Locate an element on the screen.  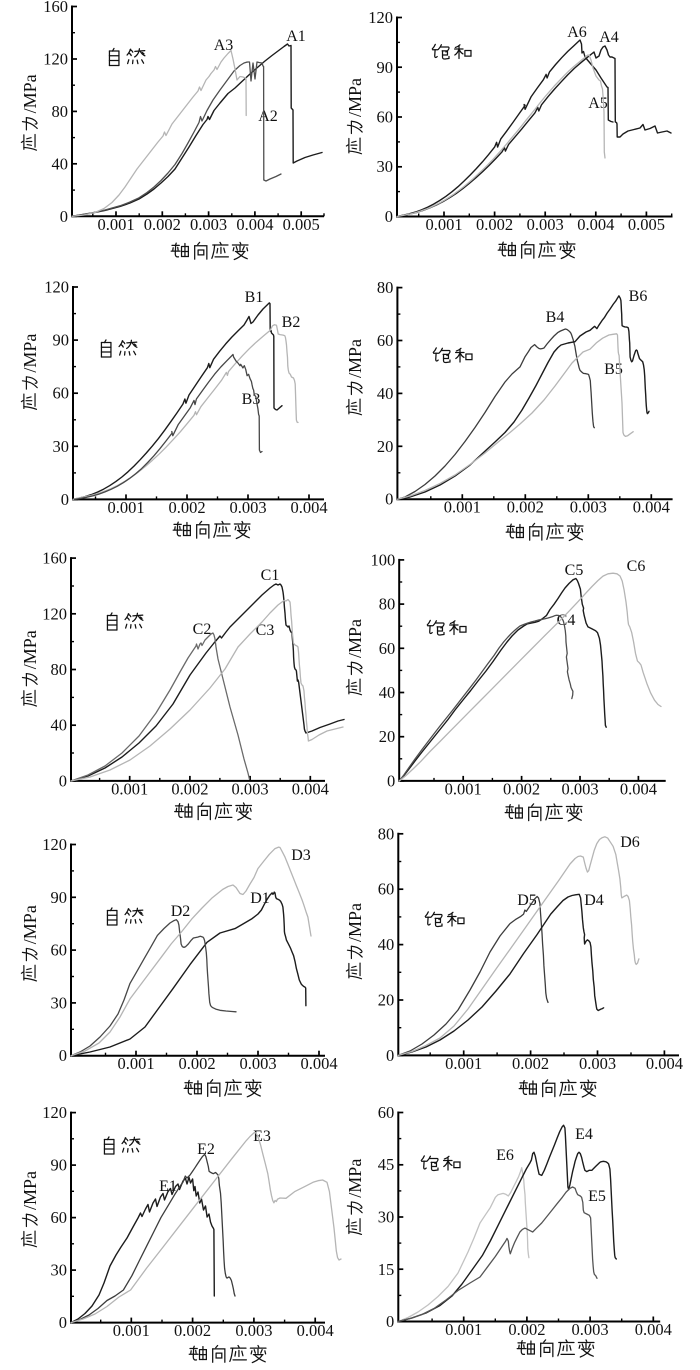
svg-text: 0.005 is located at coordinates (301, 224).